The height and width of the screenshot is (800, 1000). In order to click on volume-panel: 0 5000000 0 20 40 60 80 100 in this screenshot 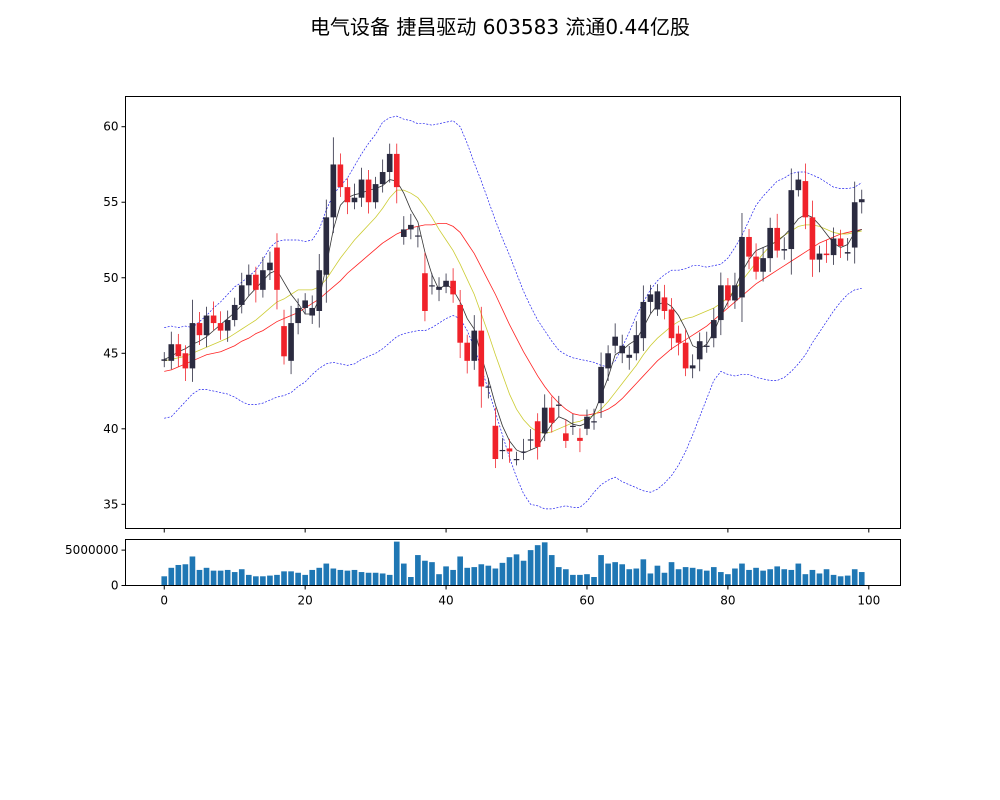, I will do `click(483, 573)`.